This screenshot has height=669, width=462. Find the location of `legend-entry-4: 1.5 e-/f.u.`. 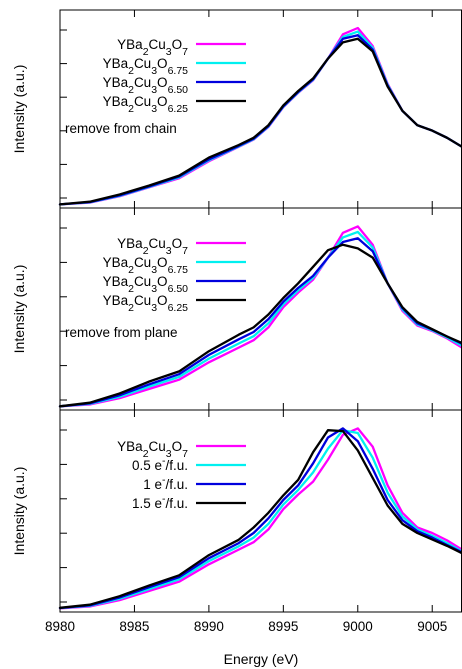

legend-entry-4: 1.5 e-/f.u. is located at coordinates (189, 502).